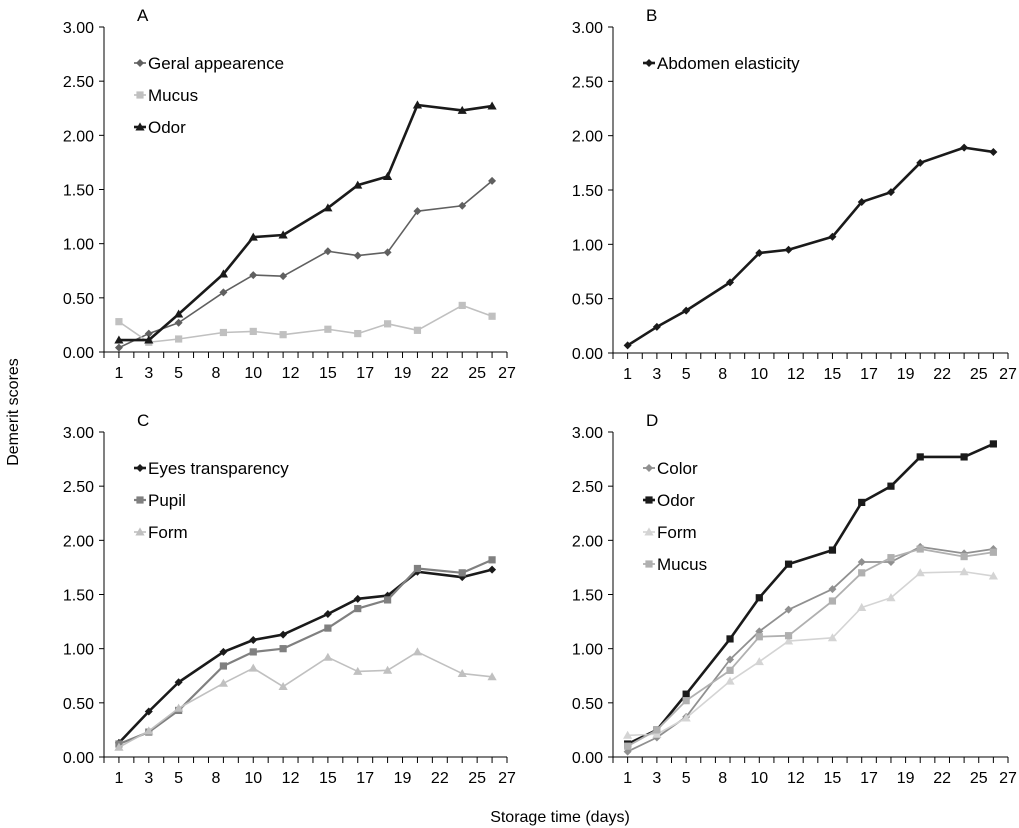 The width and height of the screenshot is (1019, 828). I want to click on legend-label: Geral appearence, so click(216, 63).